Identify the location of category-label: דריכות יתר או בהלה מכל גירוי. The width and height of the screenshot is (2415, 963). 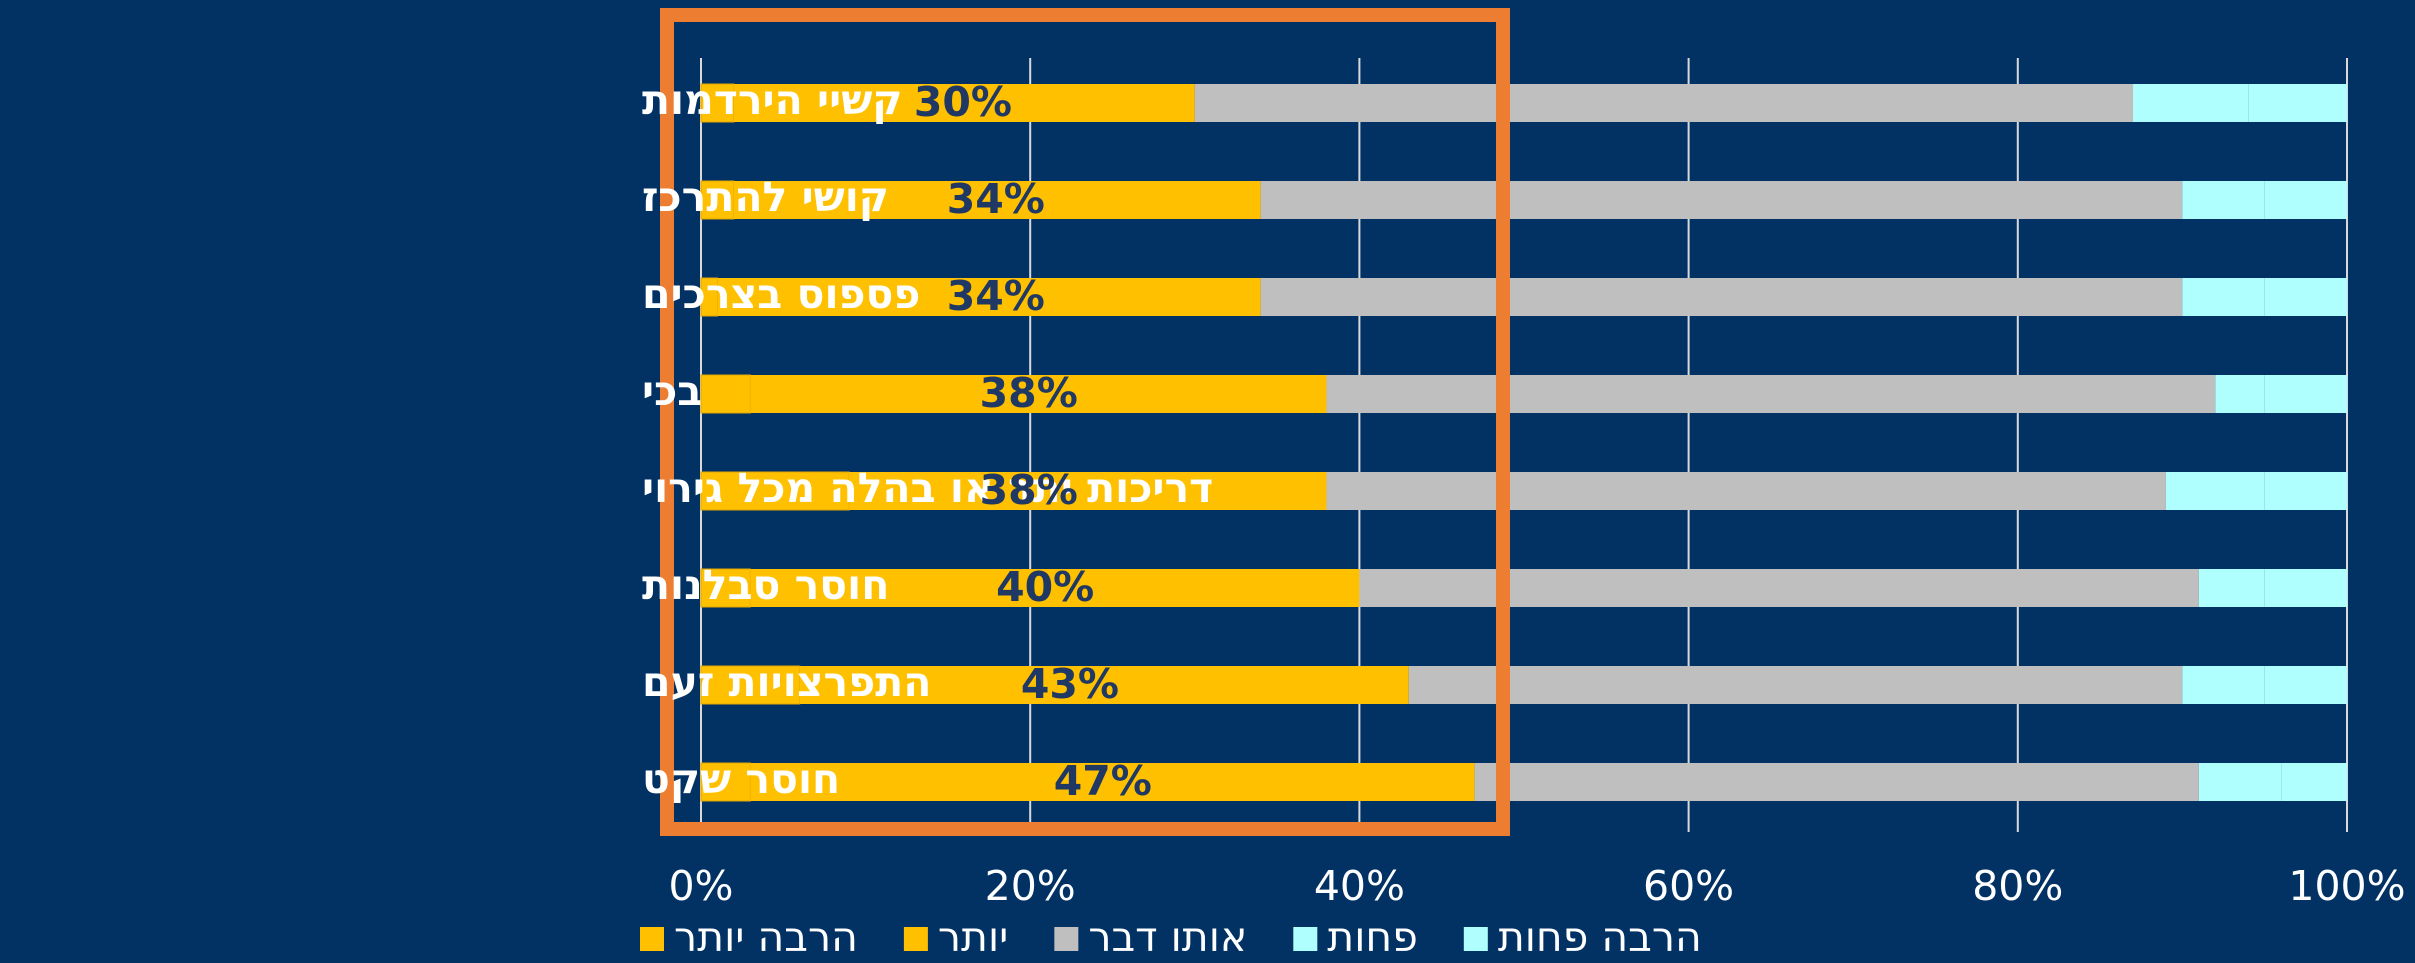
(927, 488).